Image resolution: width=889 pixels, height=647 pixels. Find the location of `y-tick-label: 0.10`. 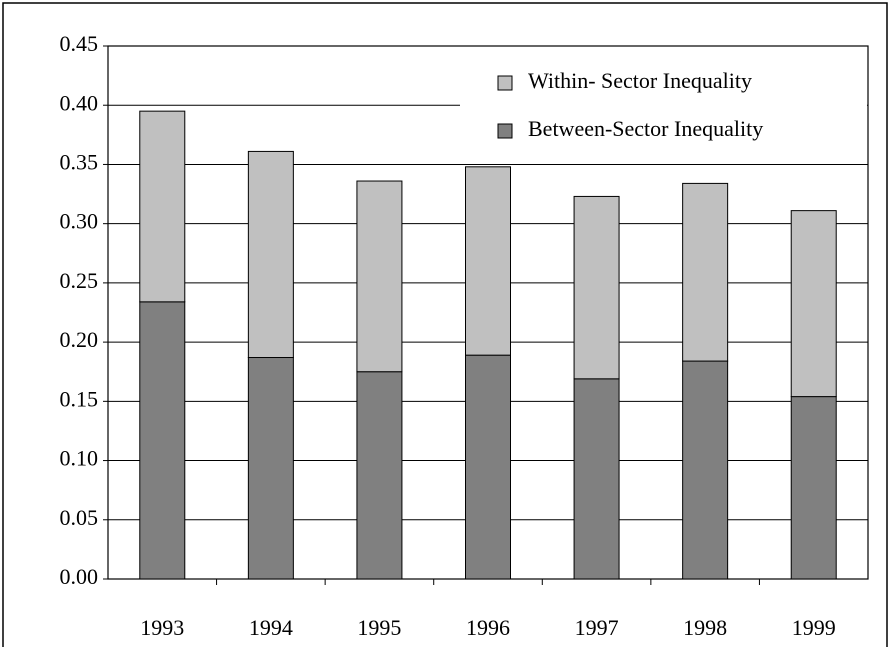

y-tick-label: 0.10 is located at coordinates (79, 458).